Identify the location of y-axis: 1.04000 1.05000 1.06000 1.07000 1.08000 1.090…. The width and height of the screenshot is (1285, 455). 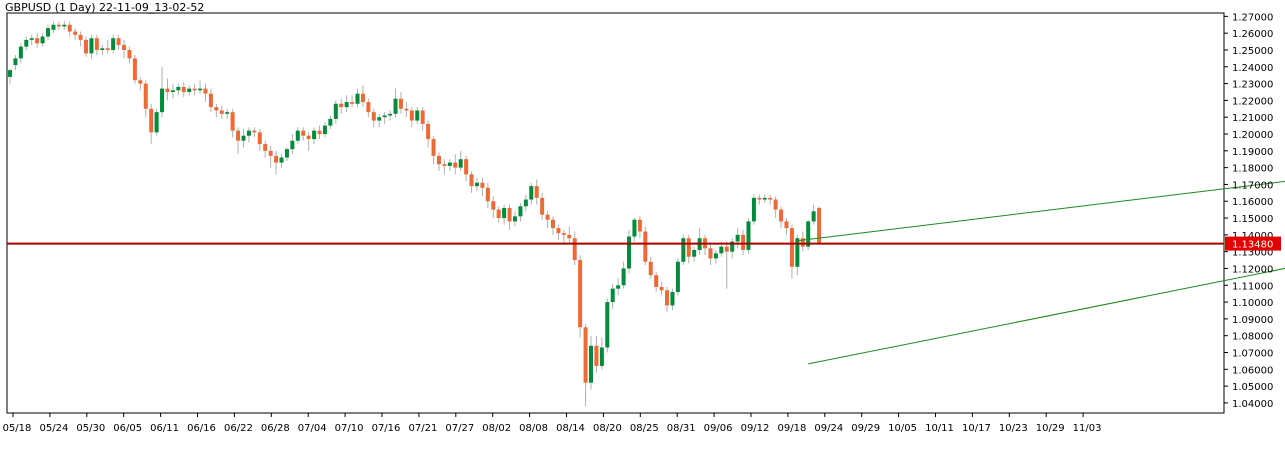
(1248, 211).